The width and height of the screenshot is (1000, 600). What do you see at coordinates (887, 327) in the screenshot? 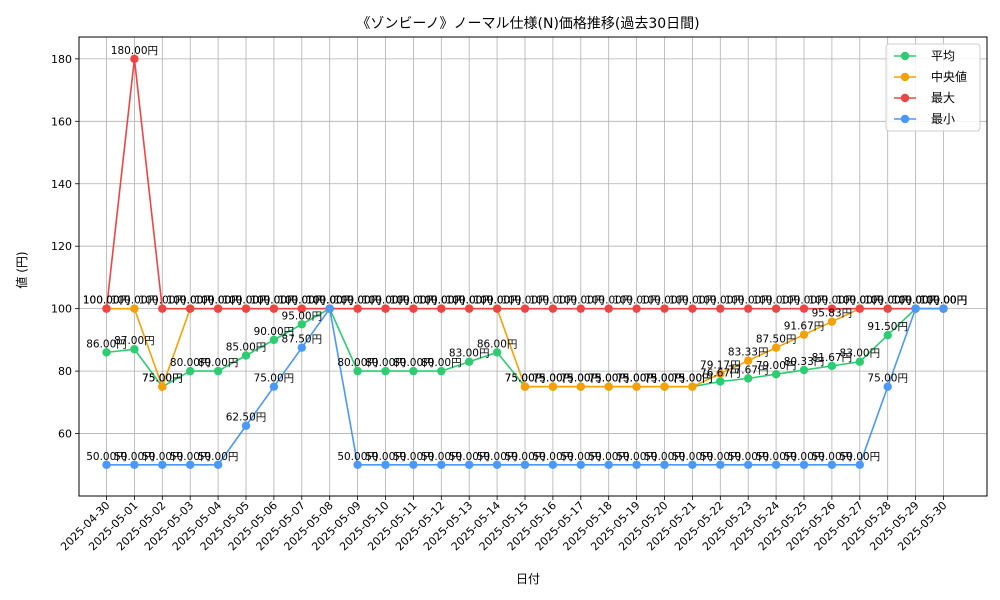
I see `data-label: 91.50円` at bounding box center [887, 327].